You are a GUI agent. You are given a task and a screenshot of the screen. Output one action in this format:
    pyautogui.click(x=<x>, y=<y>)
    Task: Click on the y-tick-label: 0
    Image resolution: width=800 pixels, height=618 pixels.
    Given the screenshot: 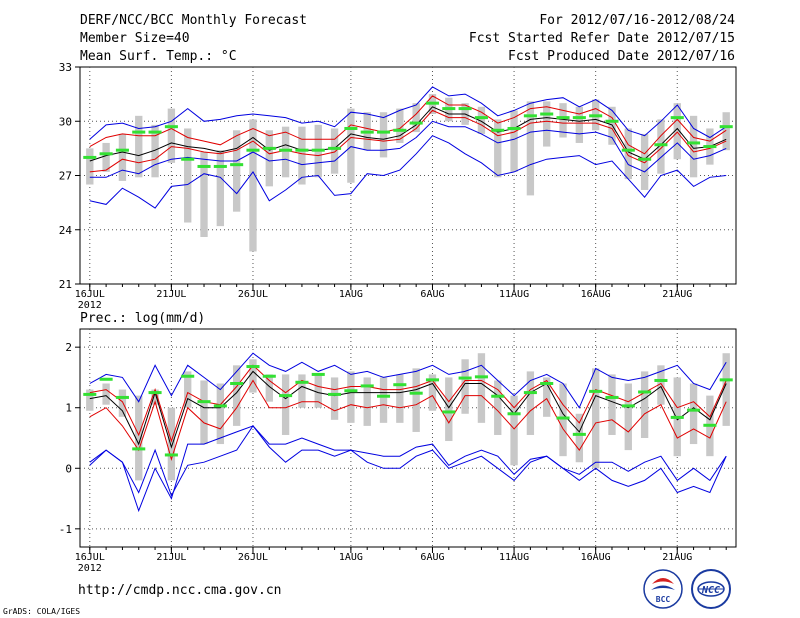 What is the action you would take?
    pyautogui.click(x=68, y=468)
    